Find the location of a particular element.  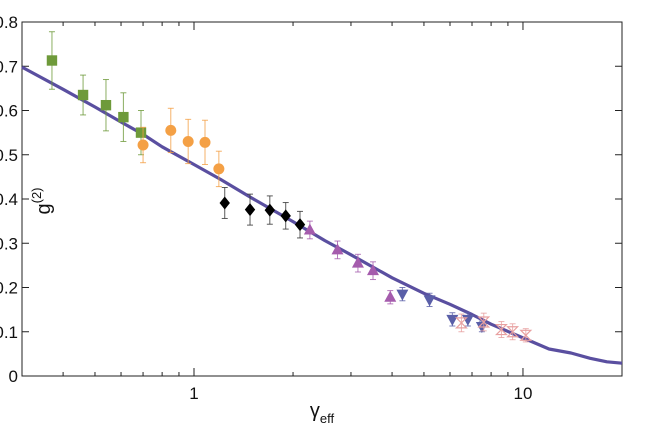

y-axis-label-main: g is located at coordinates (44, 208).